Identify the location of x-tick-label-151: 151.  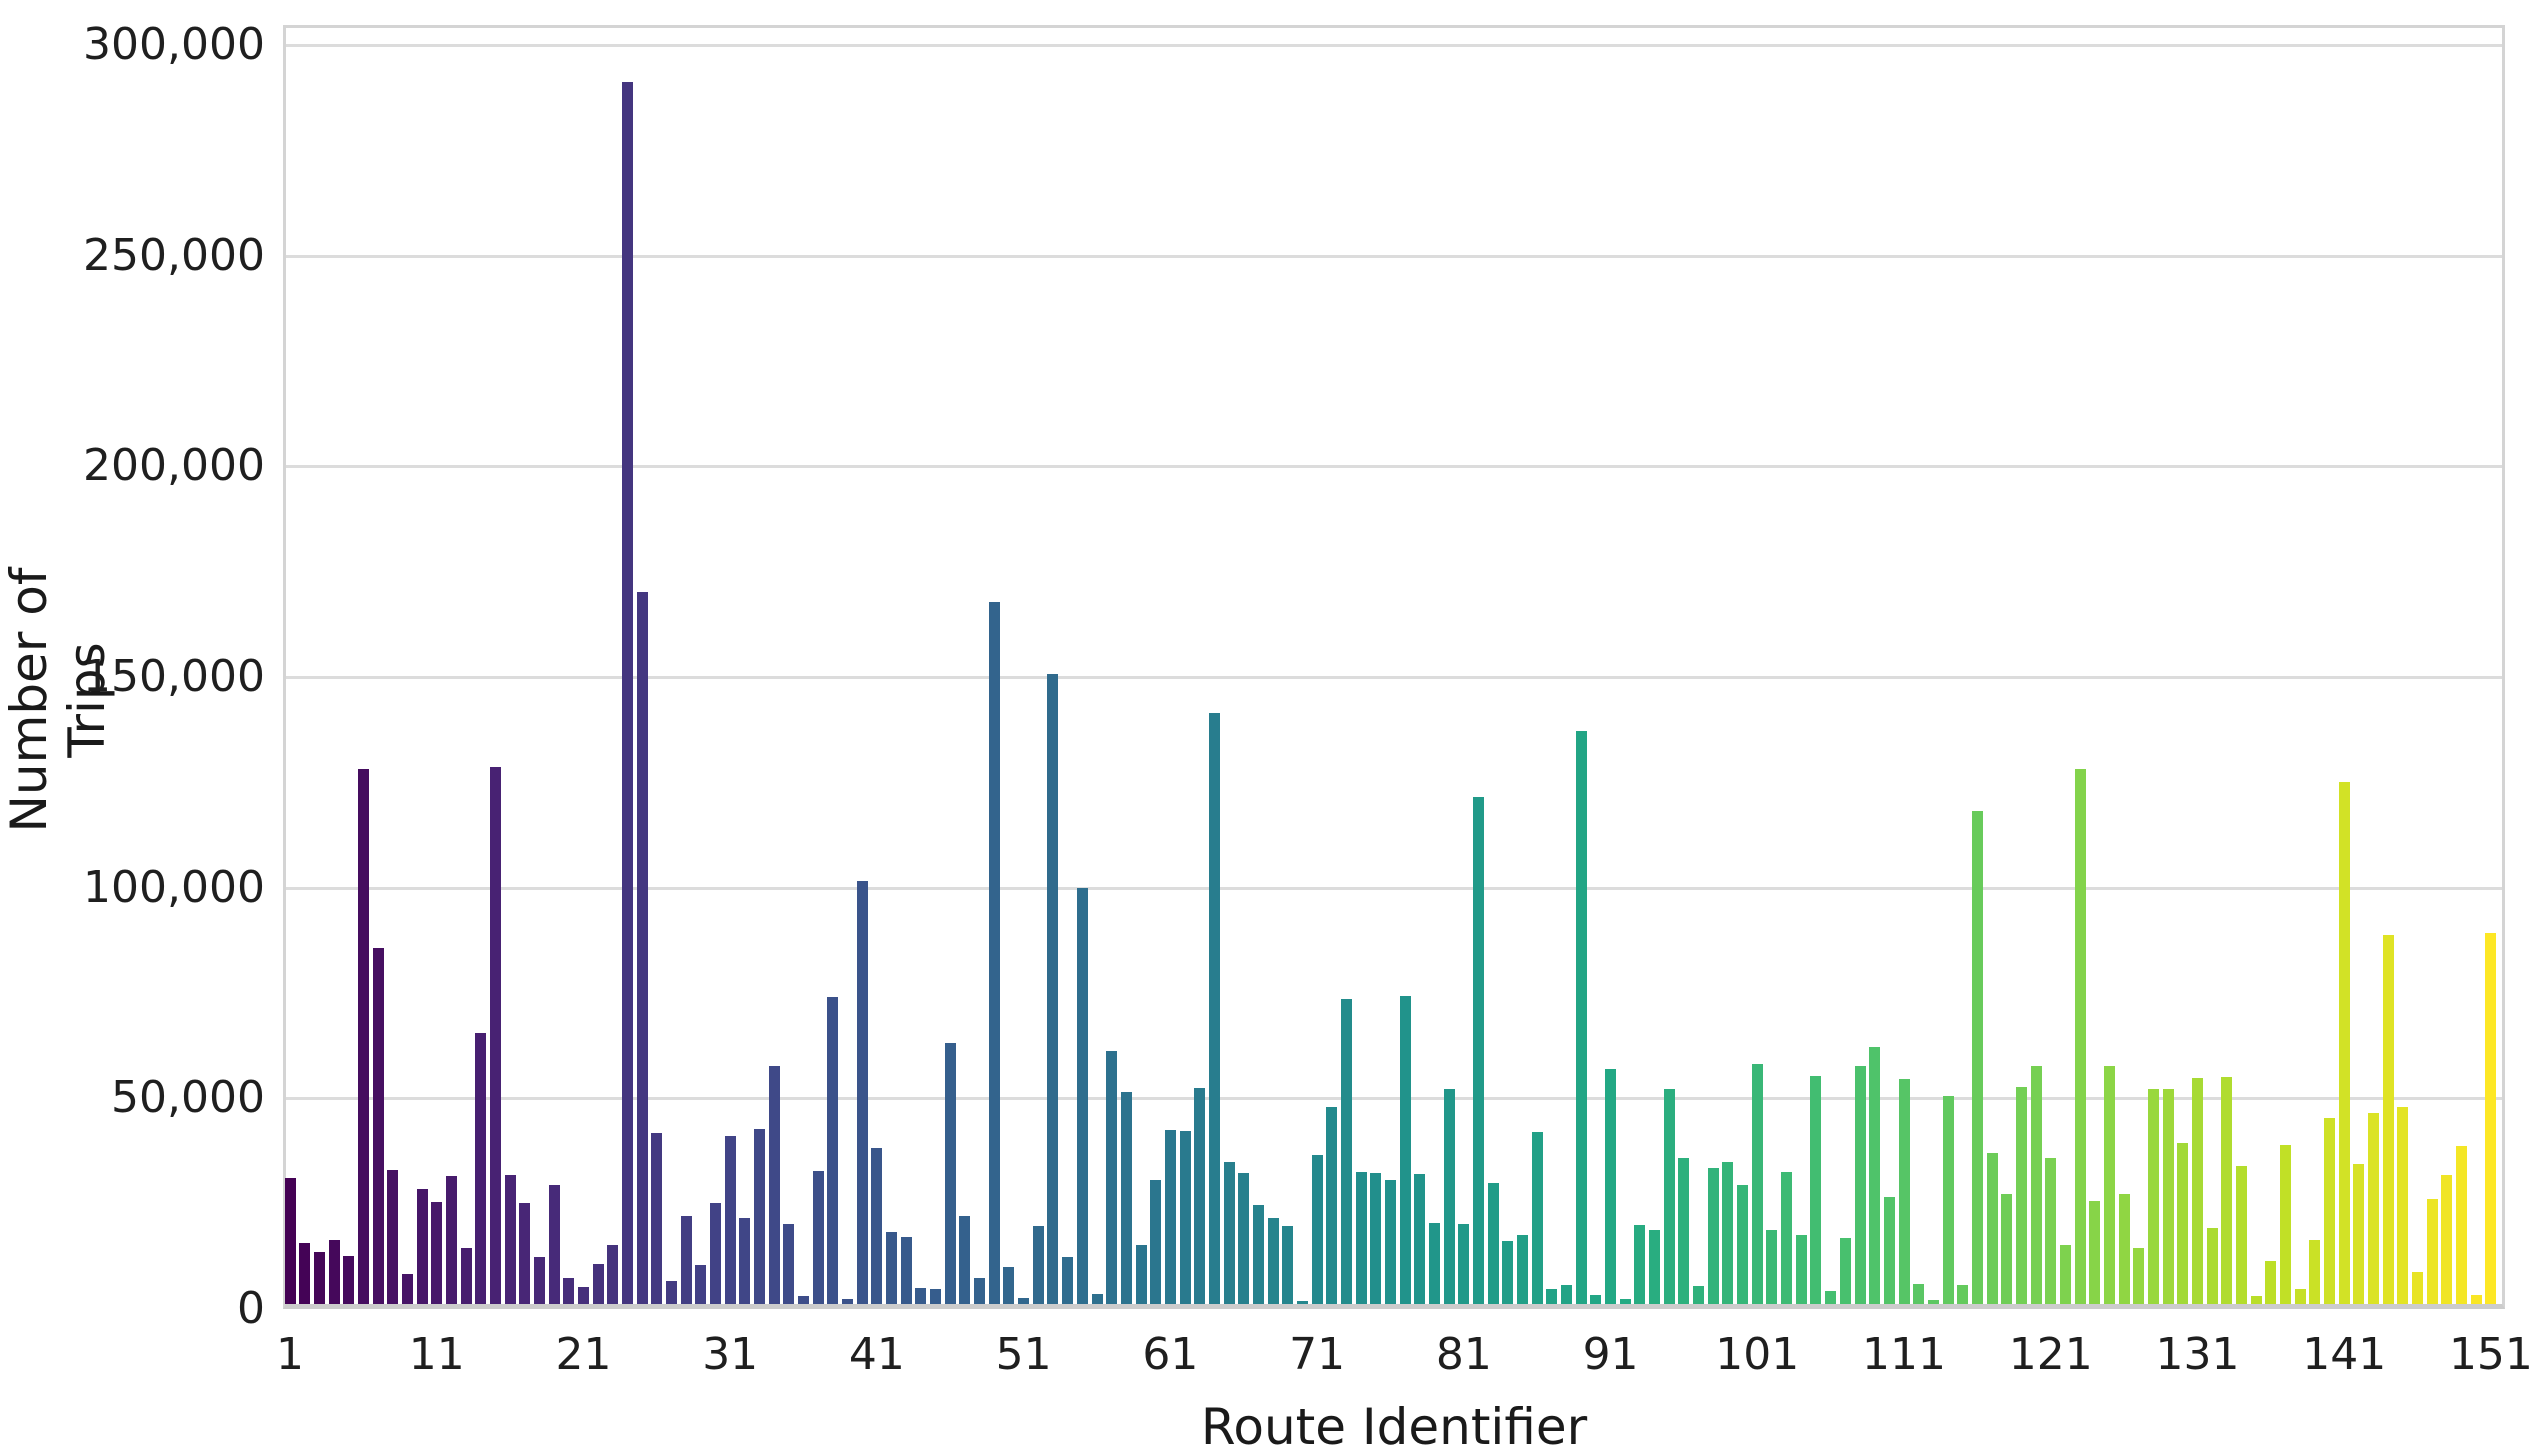
(2490, 1354).